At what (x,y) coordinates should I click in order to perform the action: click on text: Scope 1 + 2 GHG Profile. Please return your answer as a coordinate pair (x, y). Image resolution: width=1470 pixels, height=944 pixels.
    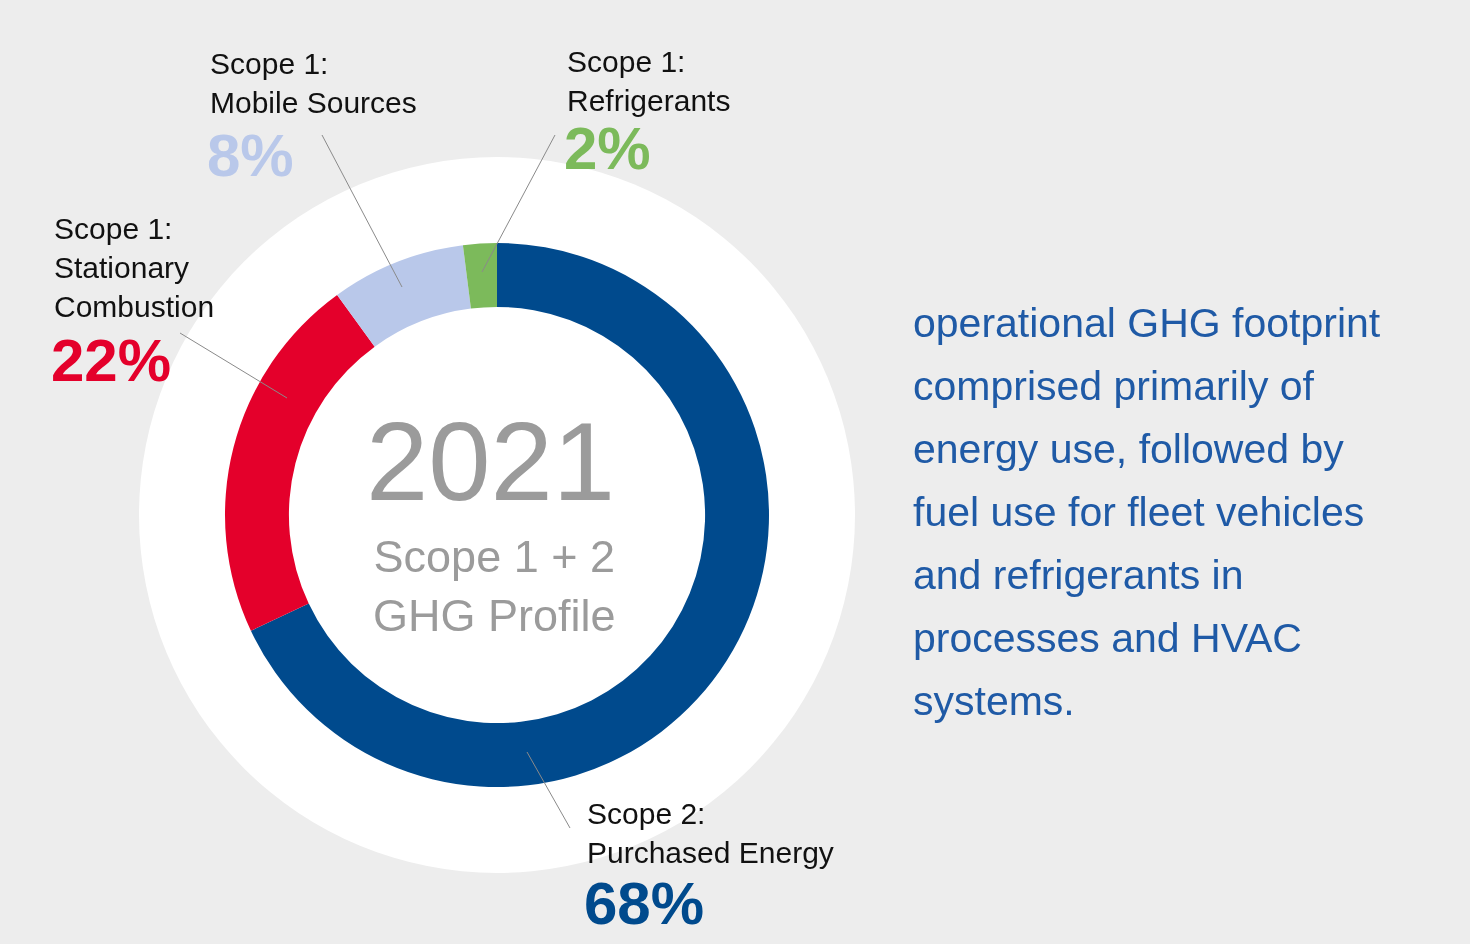
    Looking at the image, I should click on (494, 586).